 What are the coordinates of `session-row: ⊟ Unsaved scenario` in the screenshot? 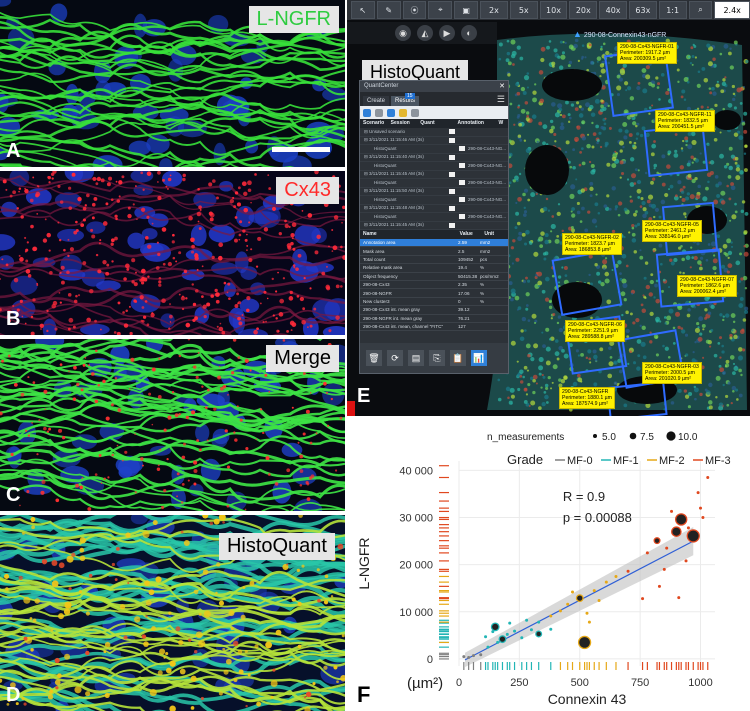 It's located at (434, 132).